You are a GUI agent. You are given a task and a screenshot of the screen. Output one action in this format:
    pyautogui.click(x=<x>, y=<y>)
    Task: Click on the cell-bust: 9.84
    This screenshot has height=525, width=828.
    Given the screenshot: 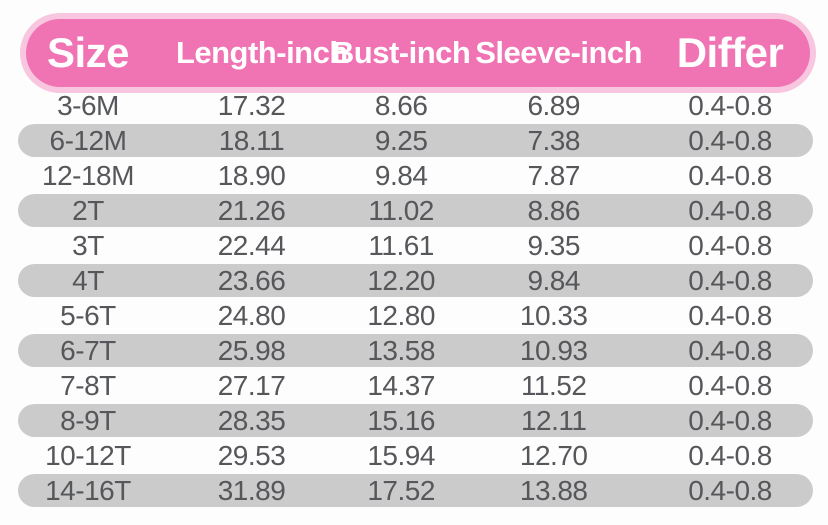 What is the action you would take?
    pyautogui.click(x=401, y=175)
    